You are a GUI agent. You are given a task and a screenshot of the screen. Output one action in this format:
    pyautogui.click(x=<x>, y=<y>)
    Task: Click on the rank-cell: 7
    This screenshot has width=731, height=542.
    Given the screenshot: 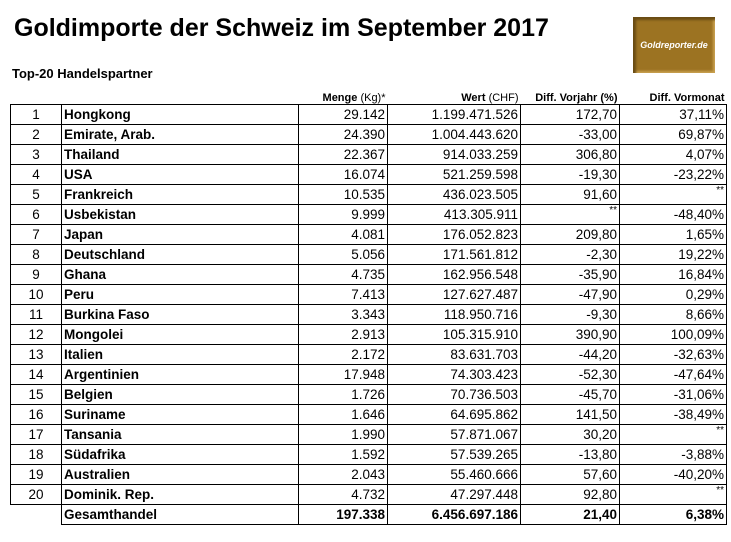 What is the action you would take?
    pyautogui.click(x=36, y=234)
    